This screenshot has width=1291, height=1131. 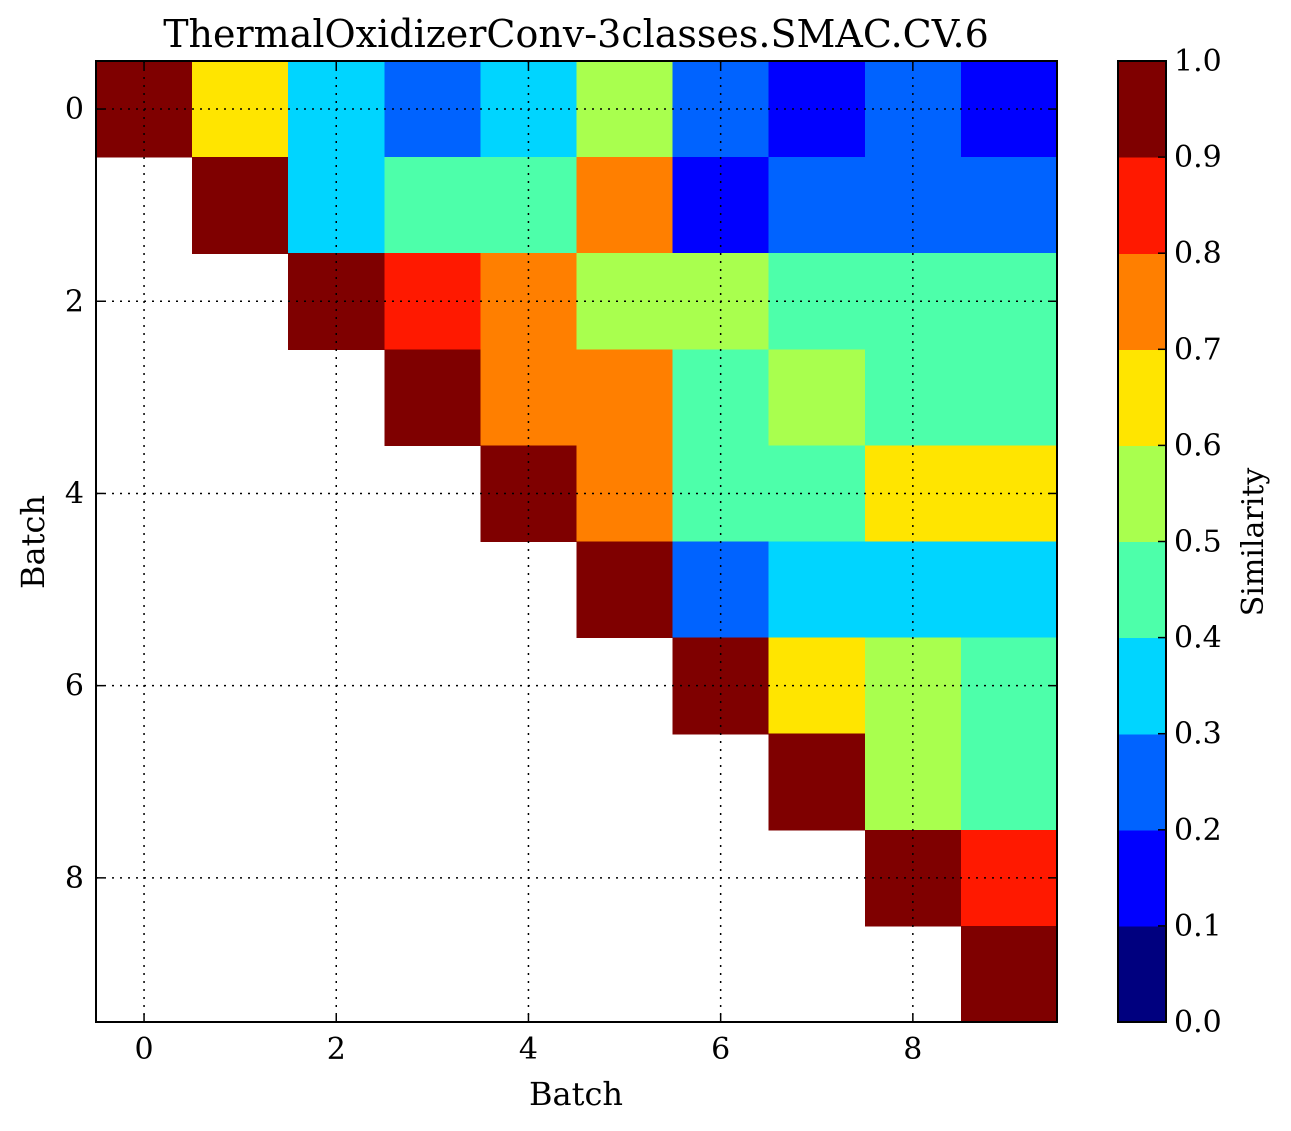 What do you see at coordinates (1198, 349) in the screenshot?
I see `colorbar-tick-label: 0.7` at bounding box center [1198, 349].